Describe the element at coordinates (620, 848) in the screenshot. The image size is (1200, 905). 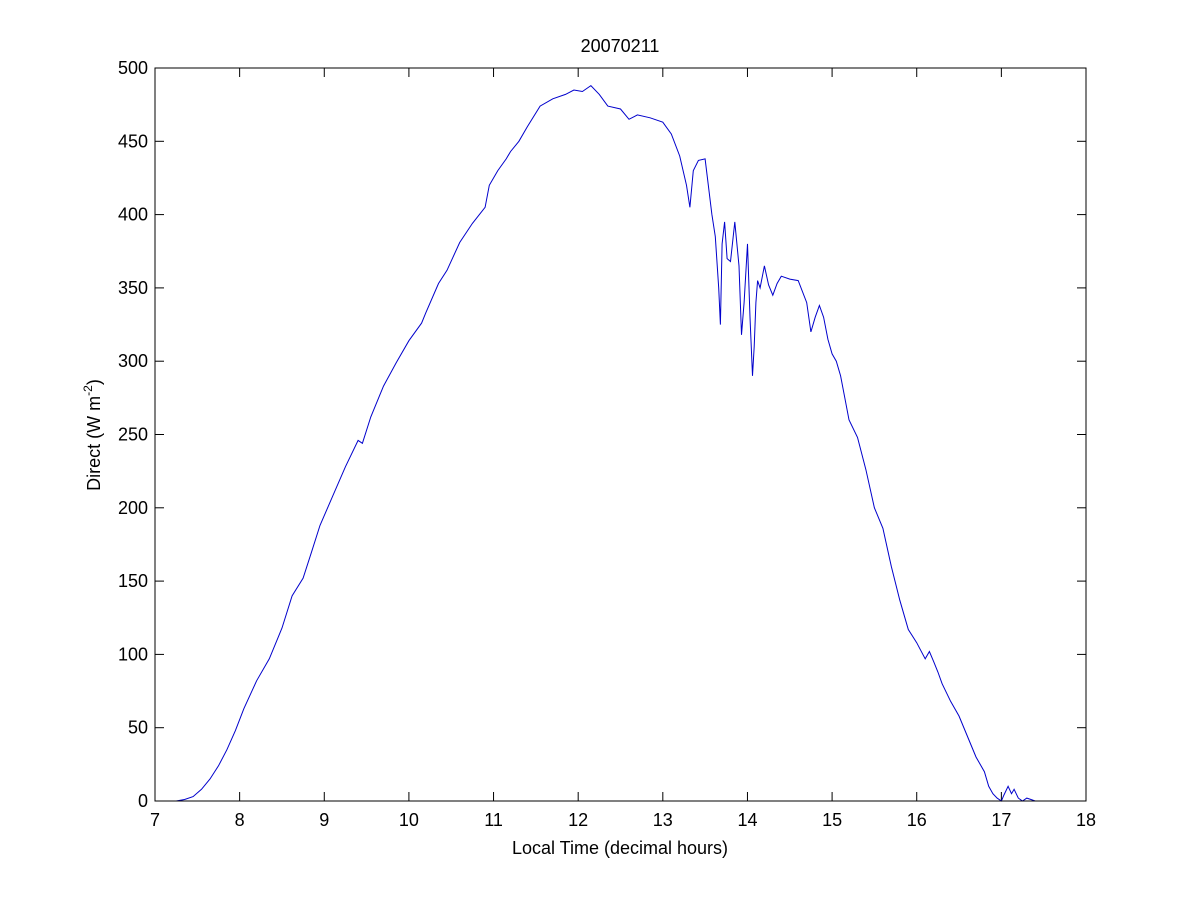
I see `x-axis-label: Local Time (decimal hours)` at that location.